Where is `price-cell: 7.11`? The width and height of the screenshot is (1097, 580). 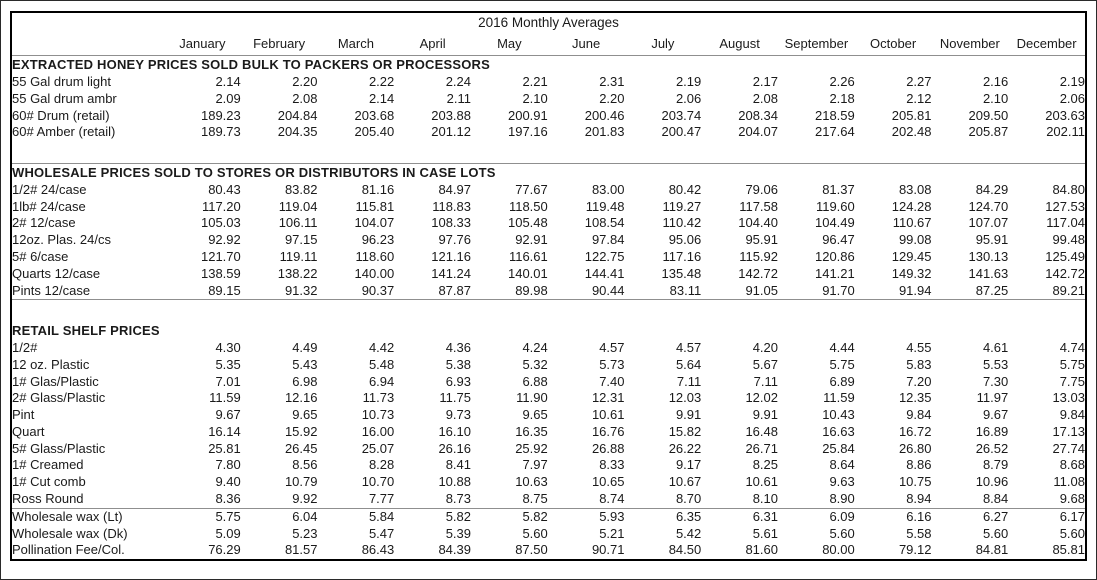
price-cell: 7.11 is located at coordinates (765, 381).